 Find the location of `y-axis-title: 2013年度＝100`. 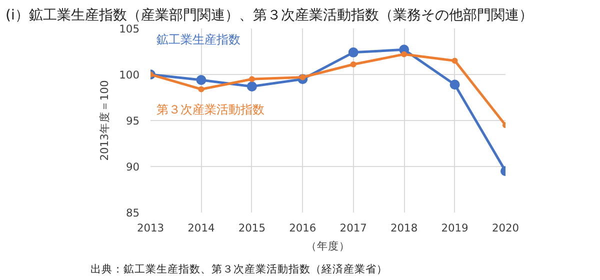

y-axis-title: 2013年度＝100 is located at coordinates (105, 120).